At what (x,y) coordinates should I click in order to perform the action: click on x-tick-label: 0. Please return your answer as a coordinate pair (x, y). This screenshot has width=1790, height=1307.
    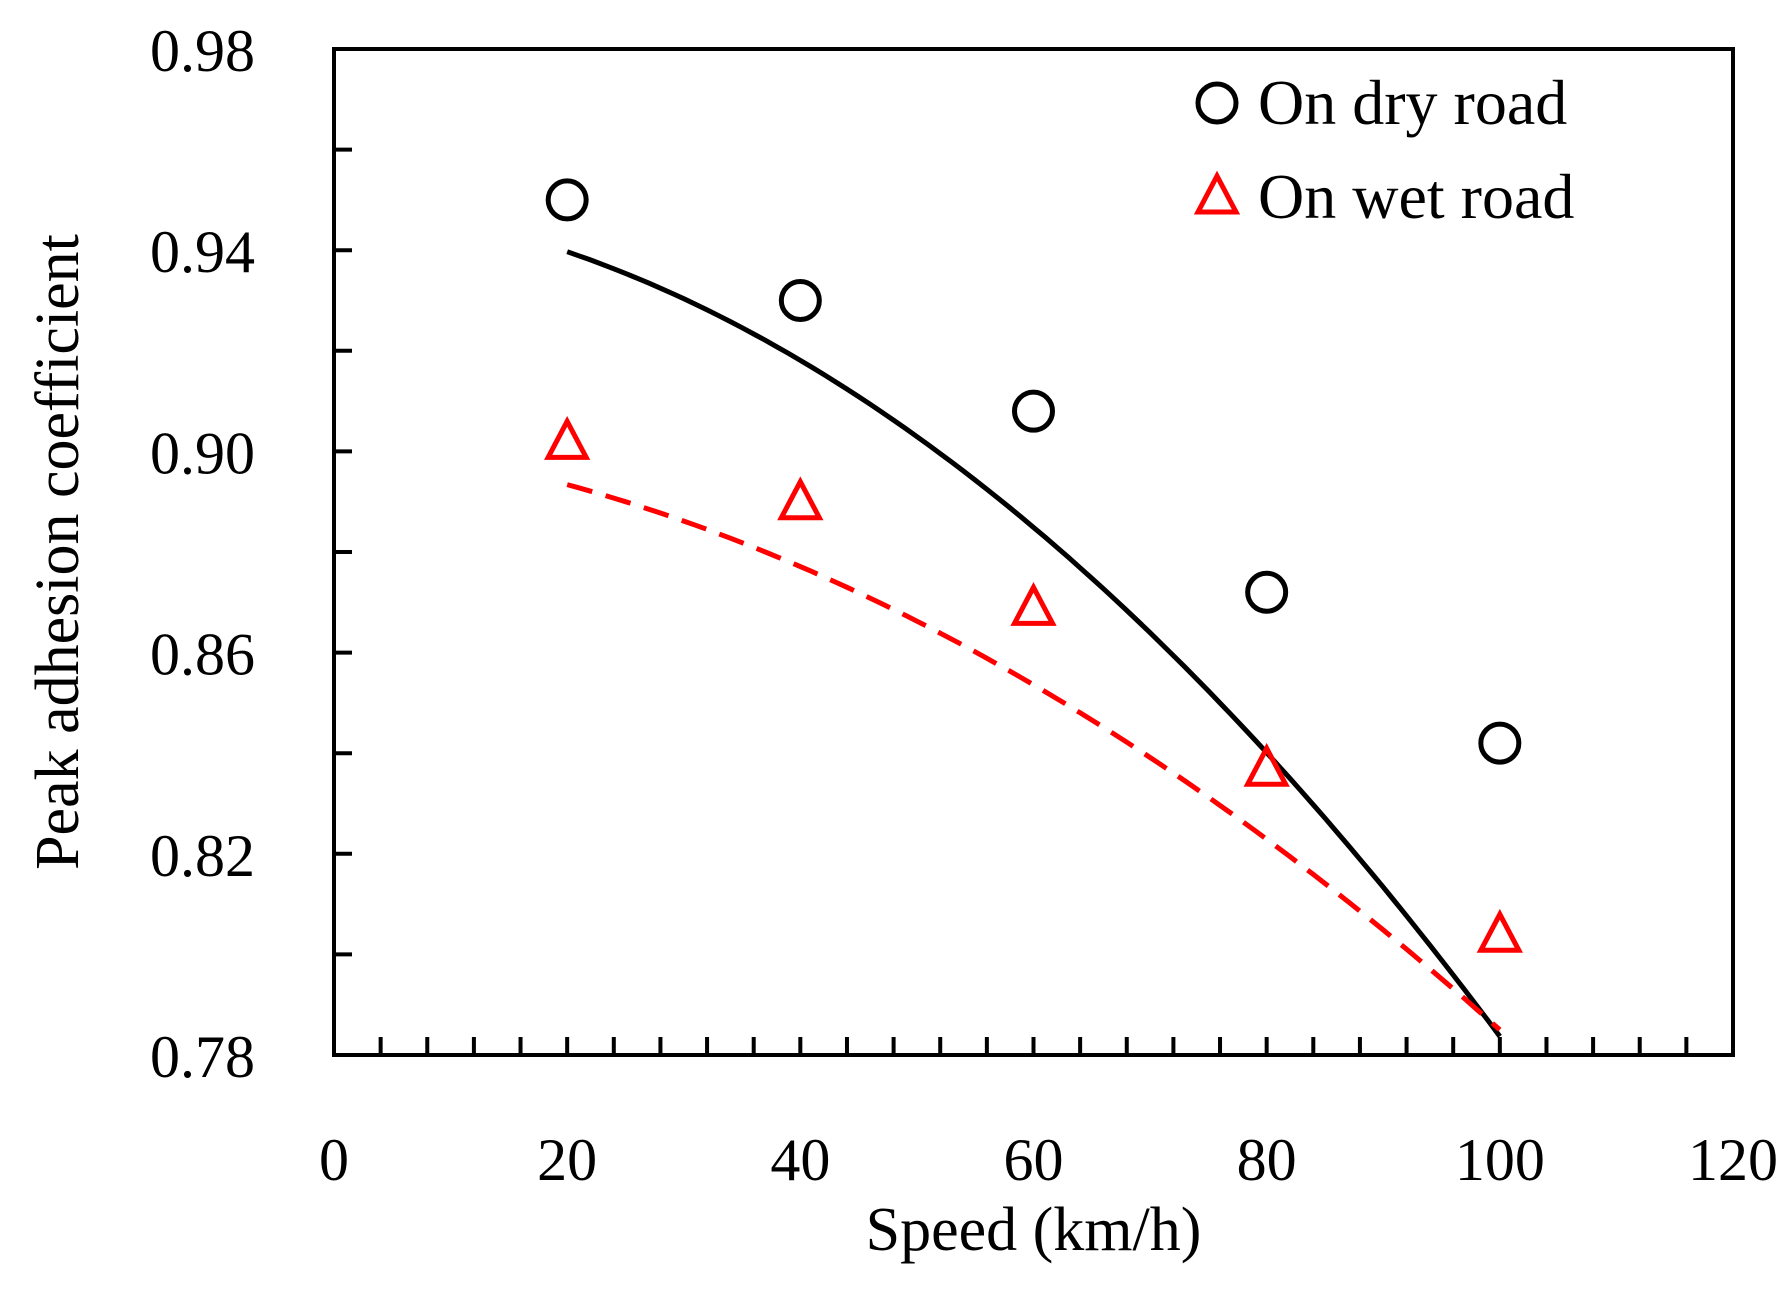
    Looking at the image, I should click on (334, 1160).